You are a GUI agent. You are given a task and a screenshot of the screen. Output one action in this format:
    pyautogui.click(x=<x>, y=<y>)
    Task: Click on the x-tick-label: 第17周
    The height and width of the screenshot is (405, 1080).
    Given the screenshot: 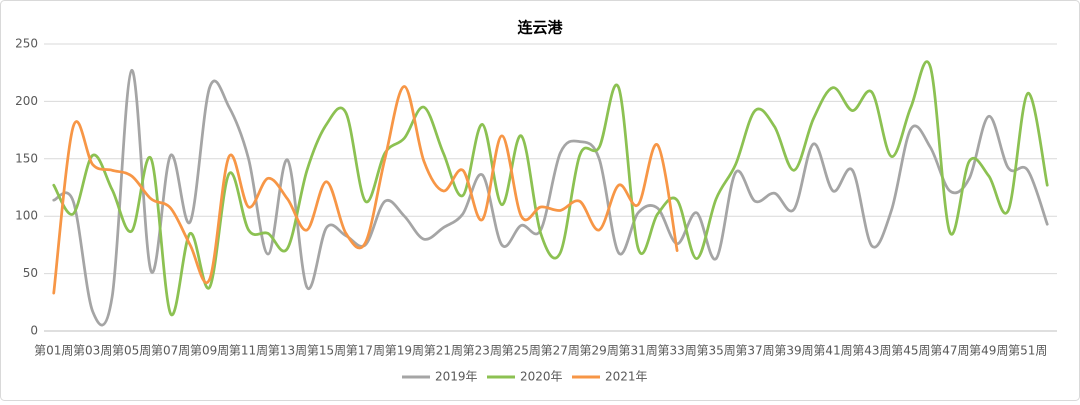 What is the action you would take?
    pyautogui.click(x=365, y=351)
    